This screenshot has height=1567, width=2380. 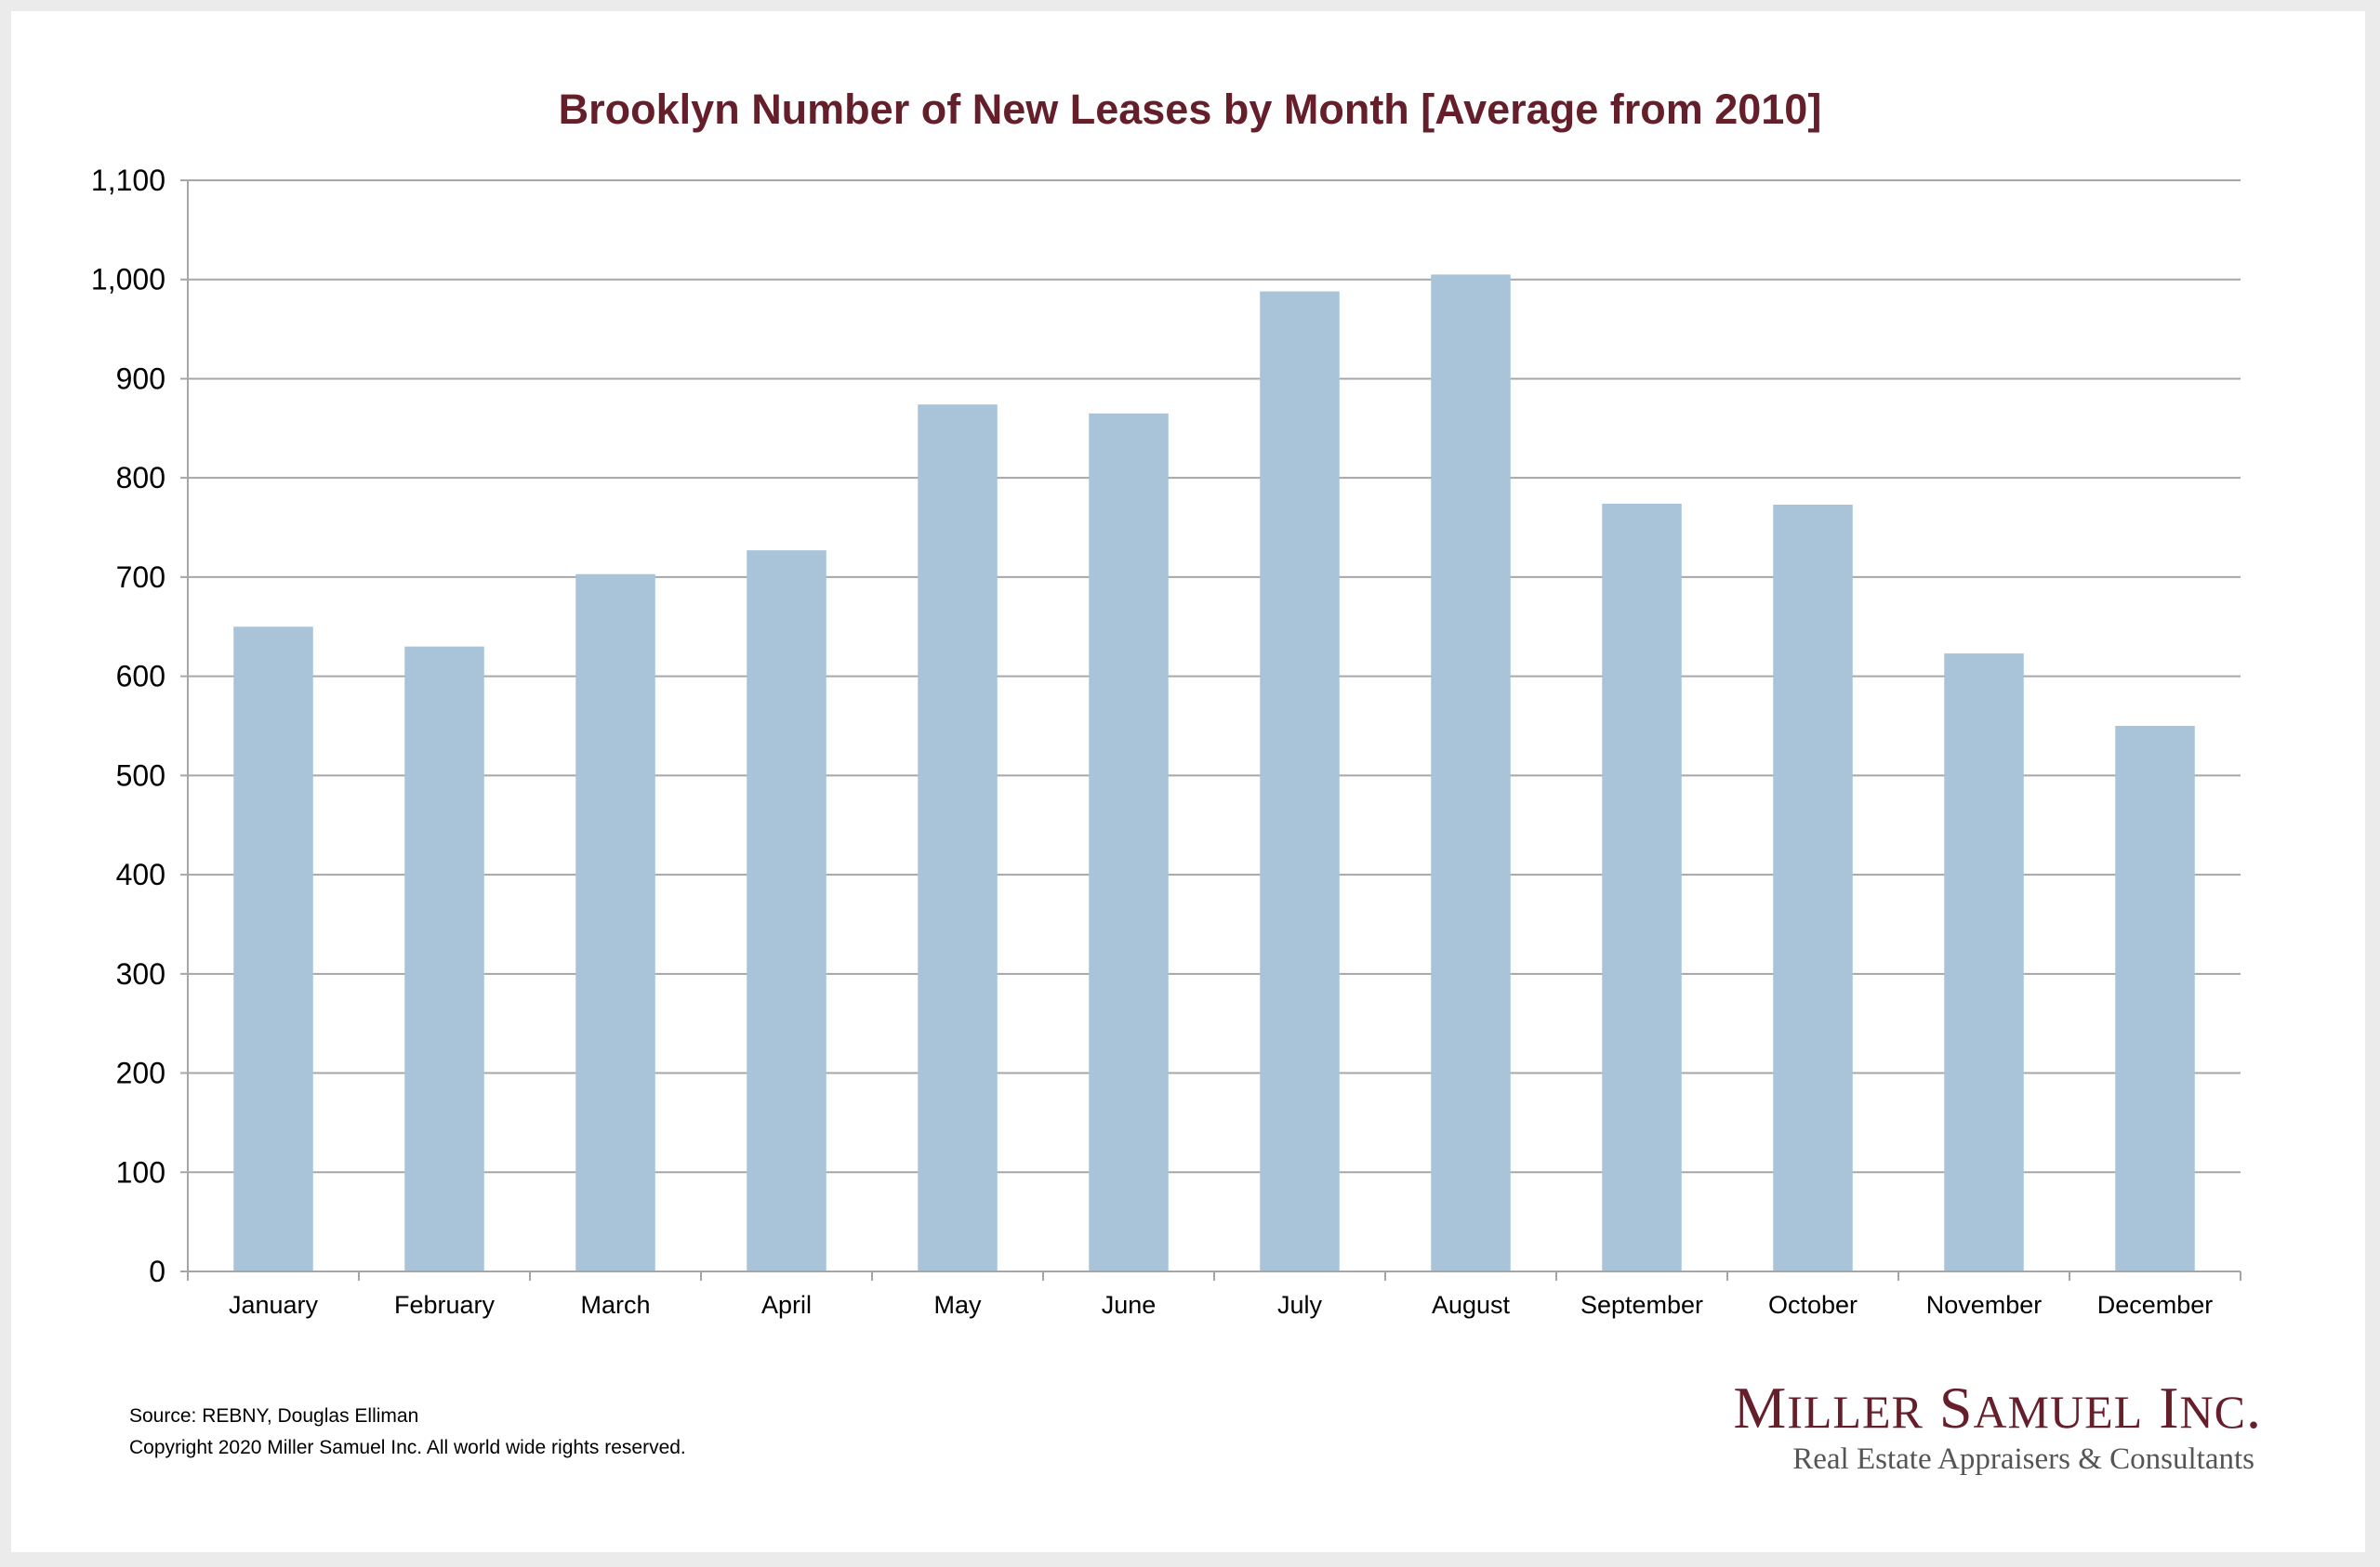 I want to click on y-tick-label: 200, so click(x=140, y=1073).